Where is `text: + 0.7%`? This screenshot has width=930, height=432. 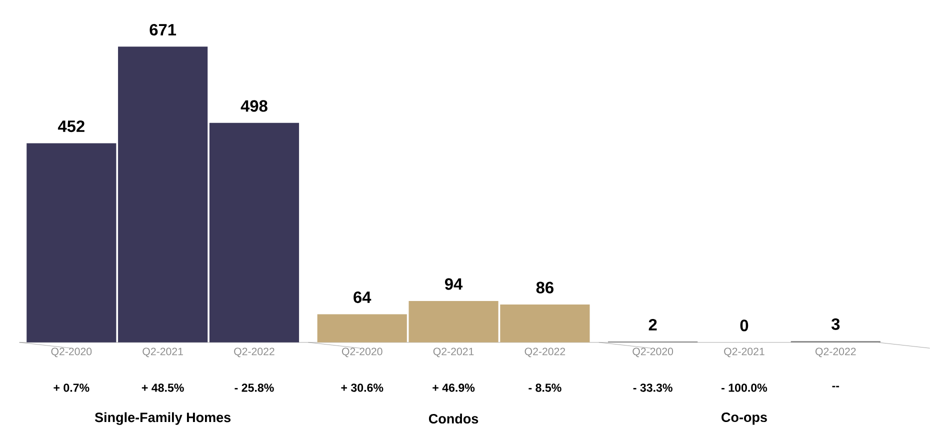
text: + 0.7% is located at coordinates (72, 388).